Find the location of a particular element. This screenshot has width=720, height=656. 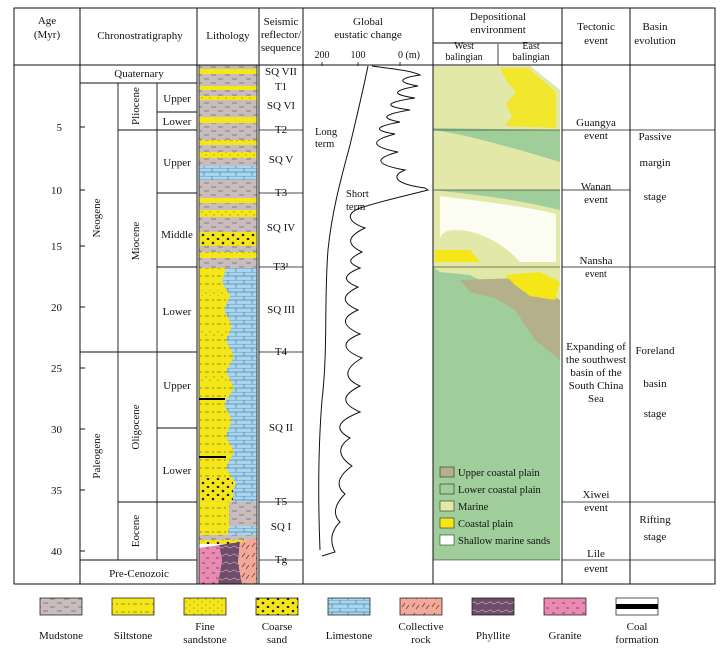

xiwei-event-1: Xiwei is located at coordinates (596, 495).